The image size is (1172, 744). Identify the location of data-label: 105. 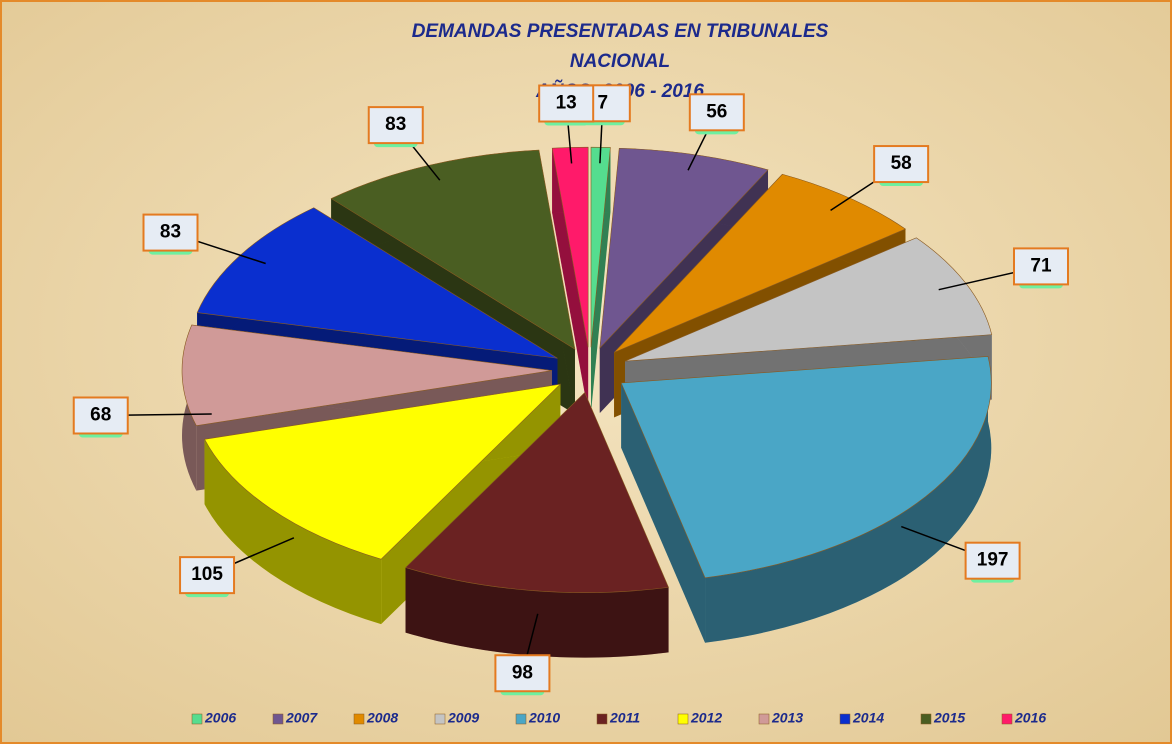
(207, 574).